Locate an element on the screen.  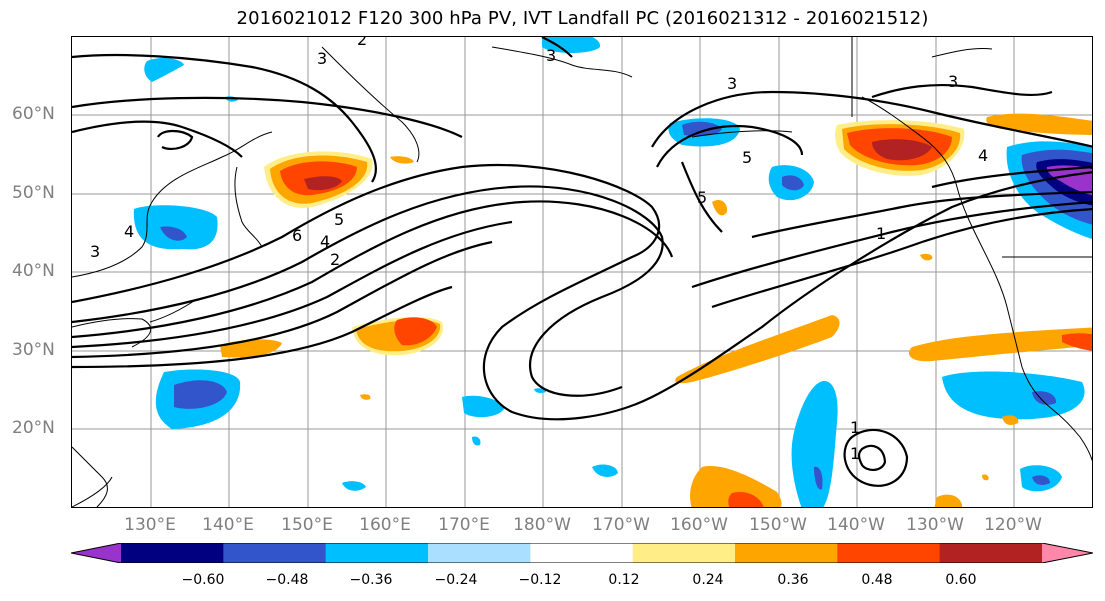
lon-label: 130°E is located at coordinates (150, 525).